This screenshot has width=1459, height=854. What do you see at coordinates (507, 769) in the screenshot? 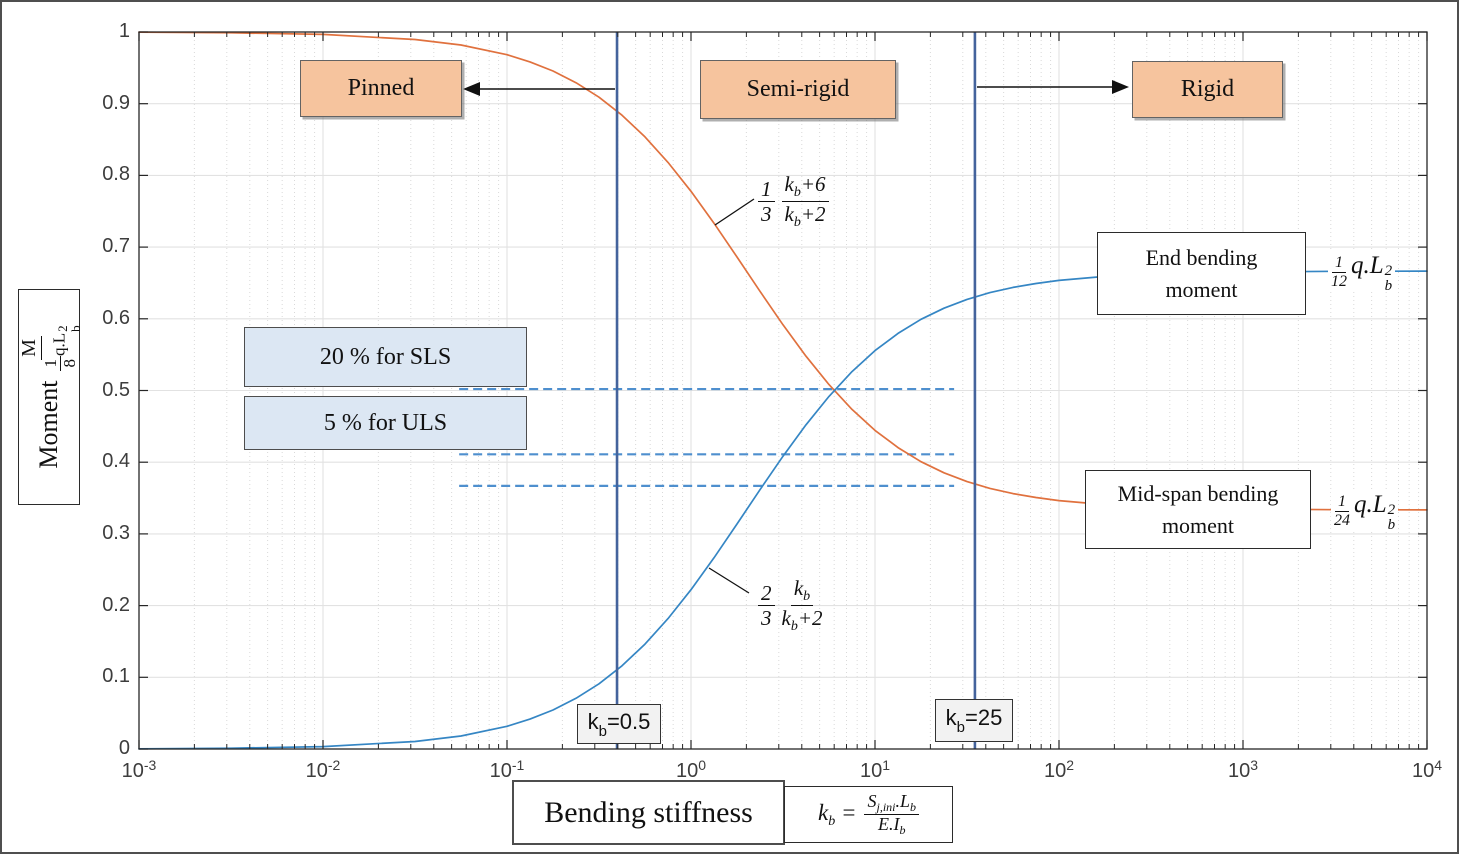
I see `x-tick-label: 10⁻¹` at bounding box center [507, 769].